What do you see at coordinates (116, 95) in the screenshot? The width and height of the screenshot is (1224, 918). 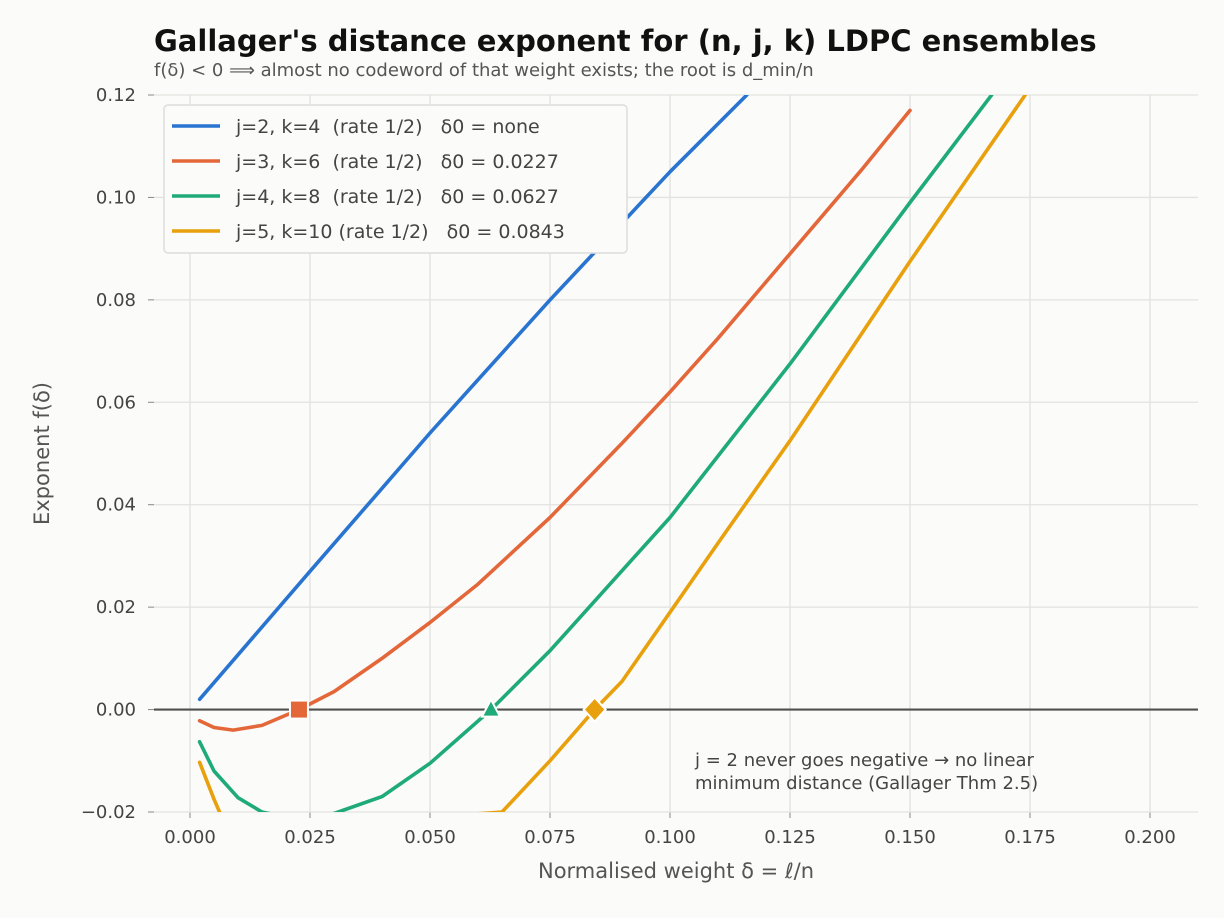 I see `y-tick-label: 0.12` at bounding box center [116, 95].